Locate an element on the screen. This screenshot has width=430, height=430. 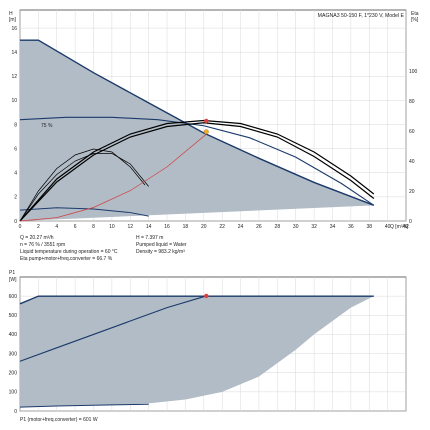
power-axis-label-line2: [W] is located at coordinates (13, 280).